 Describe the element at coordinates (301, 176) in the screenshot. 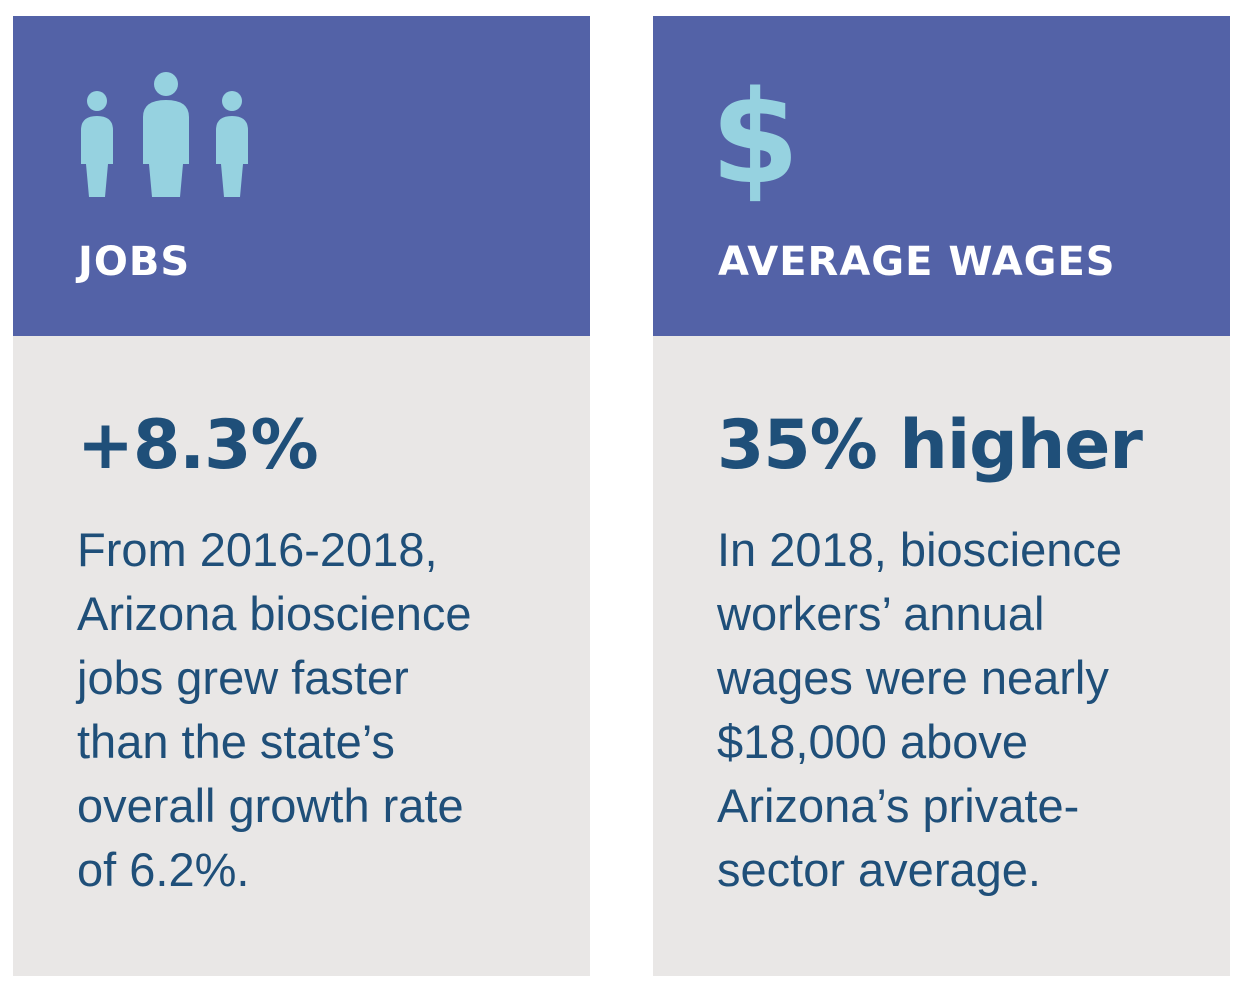

I see `jobs-card-header: JOBS` at that location.